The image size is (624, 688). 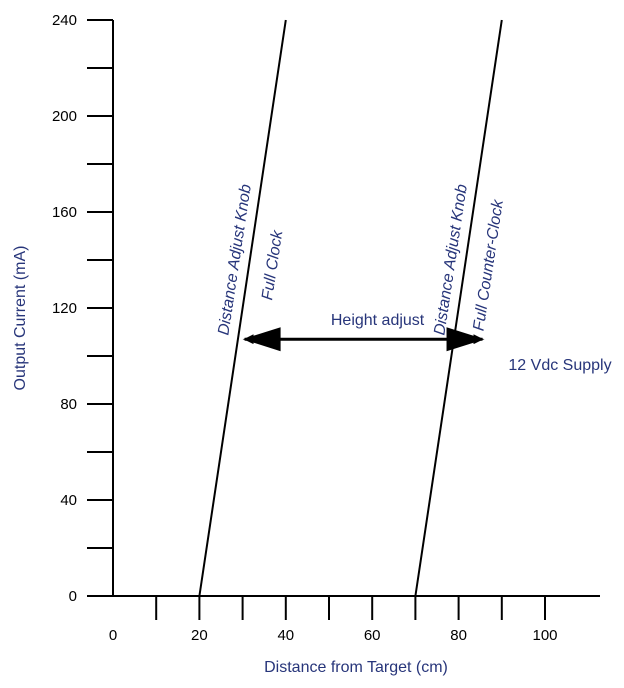 I want to click on y-tick-label: 0, so click(x=73, y=596).